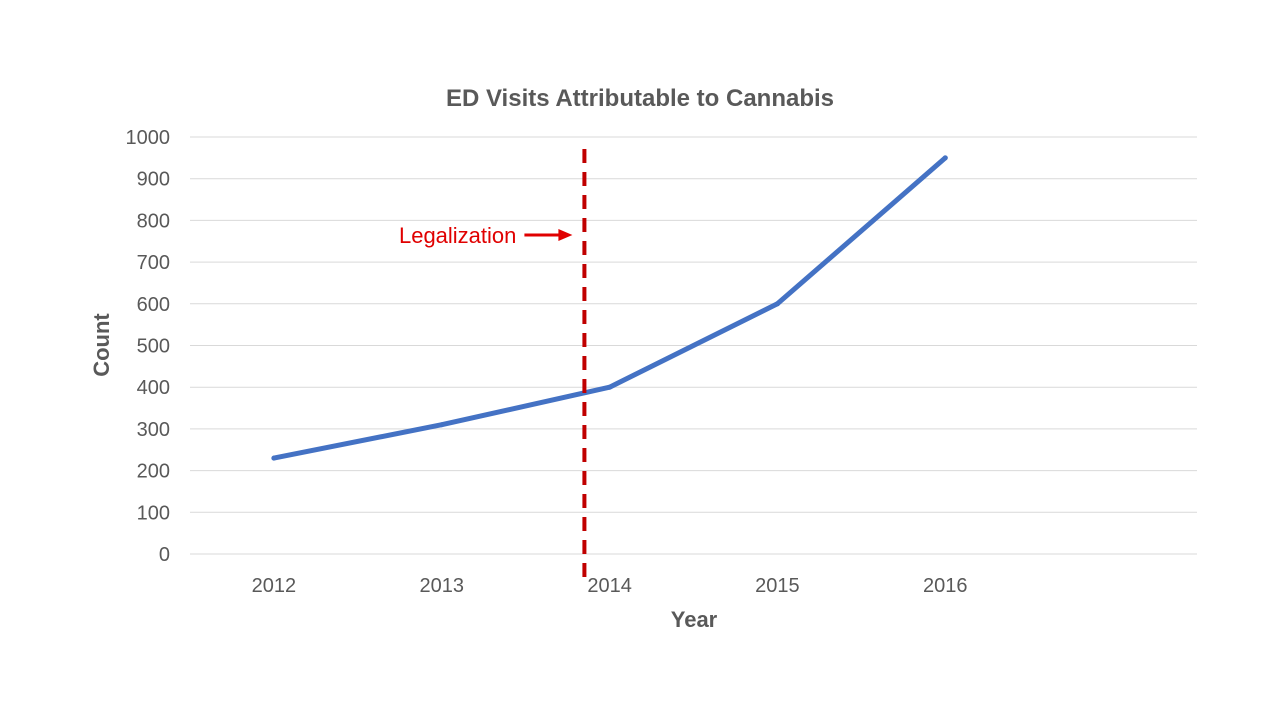 This screenshot has width=1280, height=720. What do you see at coordinates (153, 472) in the screenshot?
I see `y-tick-label: 200` at bounding box center [153, 472].